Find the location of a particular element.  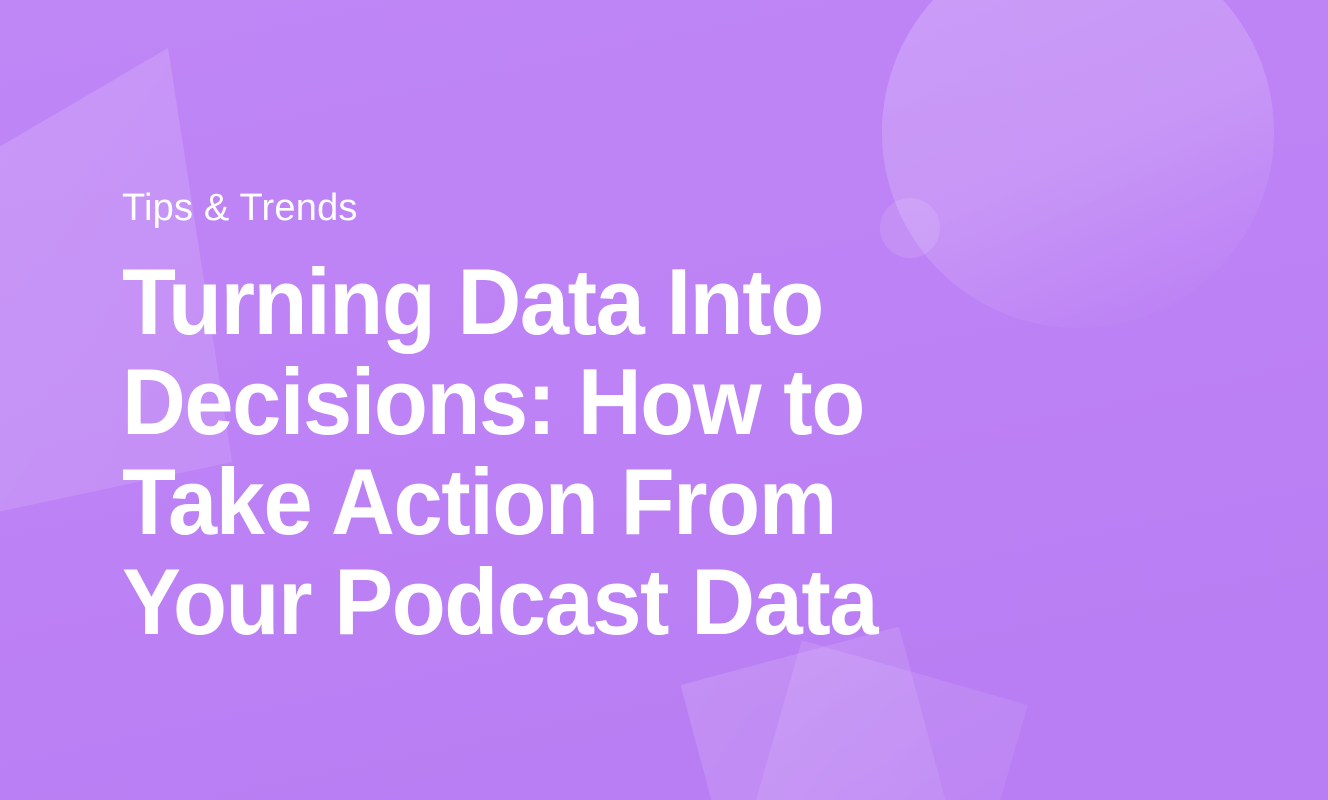

category-eyebrow: Tips & Trends is located at coordinates (240, 208).